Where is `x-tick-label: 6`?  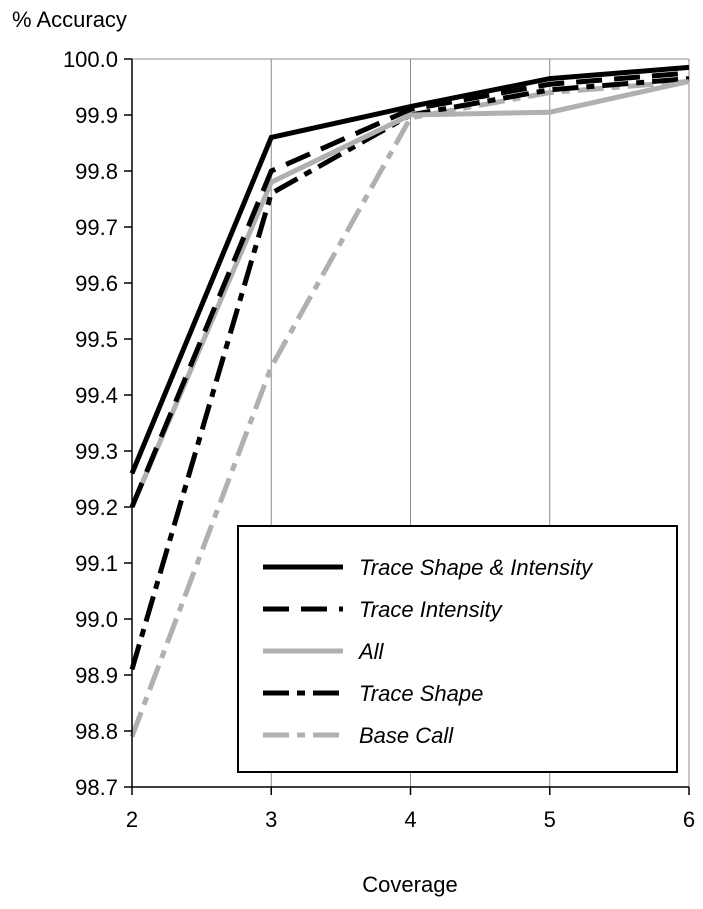 x-tick-label: 6 is located at coordinates (689, 819).